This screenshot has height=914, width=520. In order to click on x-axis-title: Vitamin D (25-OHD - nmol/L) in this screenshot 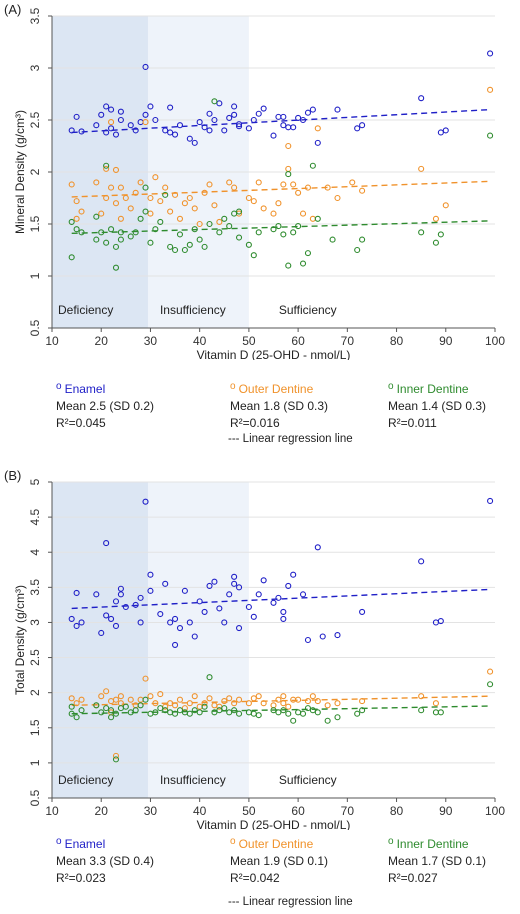, I will do `click(274, 824)`.